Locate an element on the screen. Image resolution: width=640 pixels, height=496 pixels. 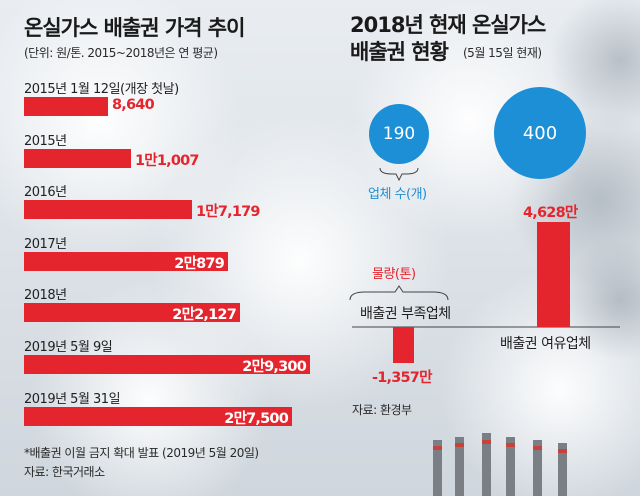
left-chart-source: 자료: 한국거래소 is located at coordinates (64, 472).